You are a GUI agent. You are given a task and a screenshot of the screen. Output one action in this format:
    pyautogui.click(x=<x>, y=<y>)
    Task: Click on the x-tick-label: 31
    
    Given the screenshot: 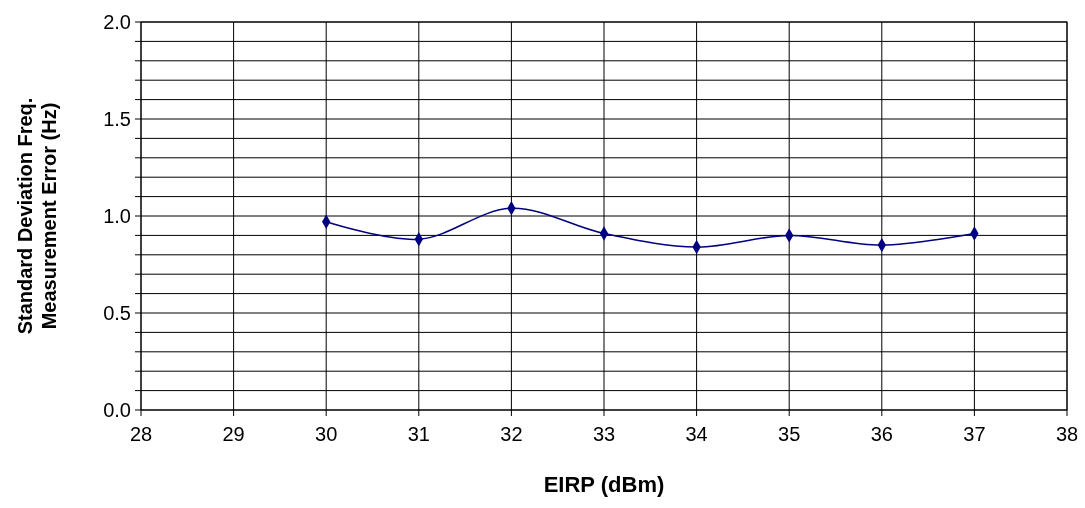 What is the action you would take?
    pyautogui.click(x=418, y=434)
    